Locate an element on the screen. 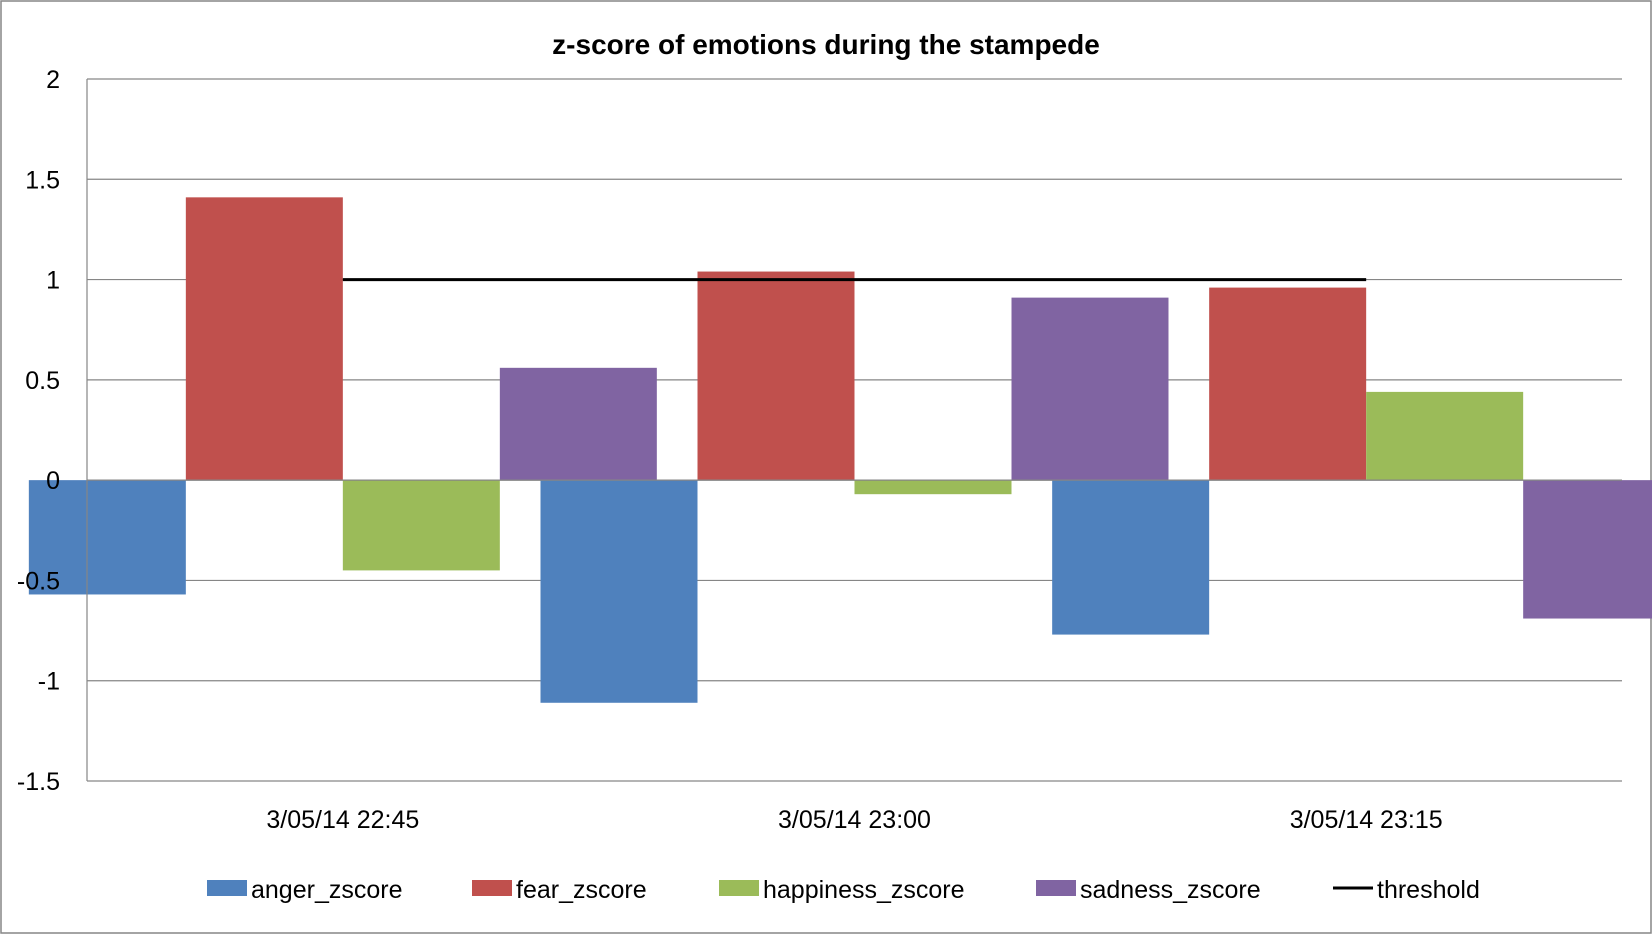 This screenshot has height=934, width=1652. legend-swatch-happiness_zscore is located at coordinates (739, 888).